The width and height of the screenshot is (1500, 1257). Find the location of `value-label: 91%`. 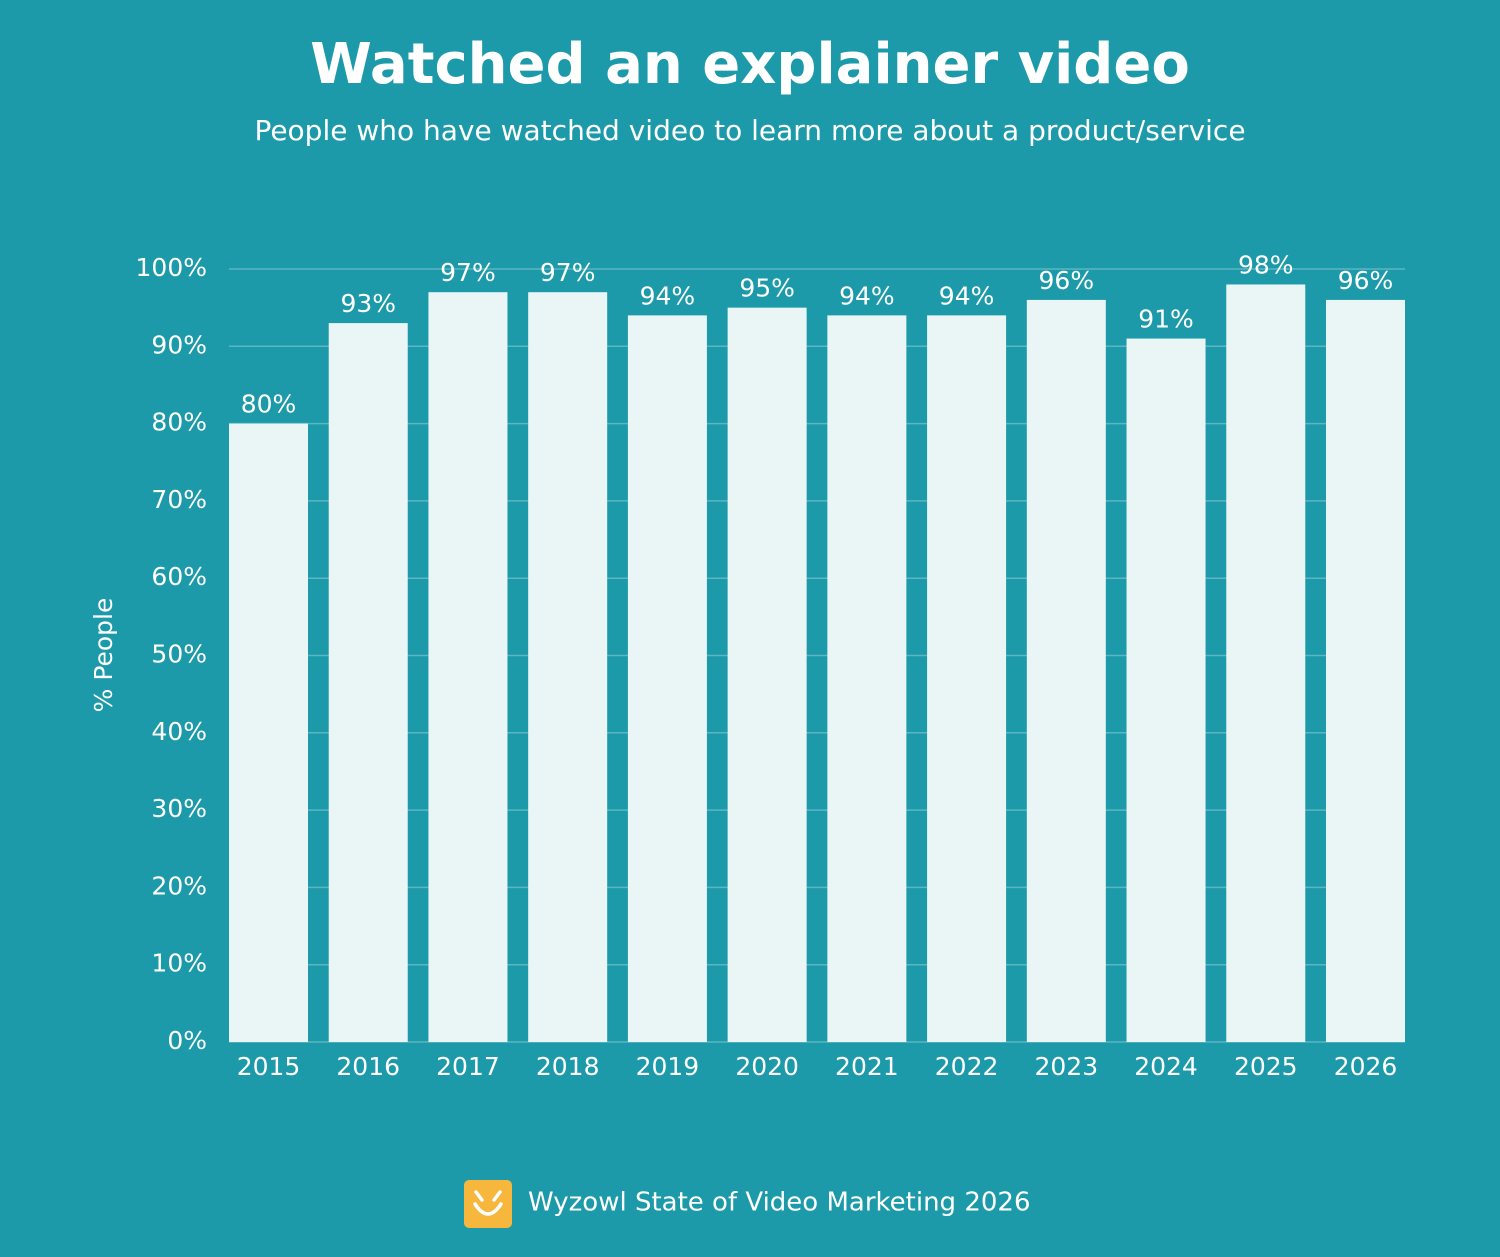

value-label: 91% is located at coordinates (1166, 319).